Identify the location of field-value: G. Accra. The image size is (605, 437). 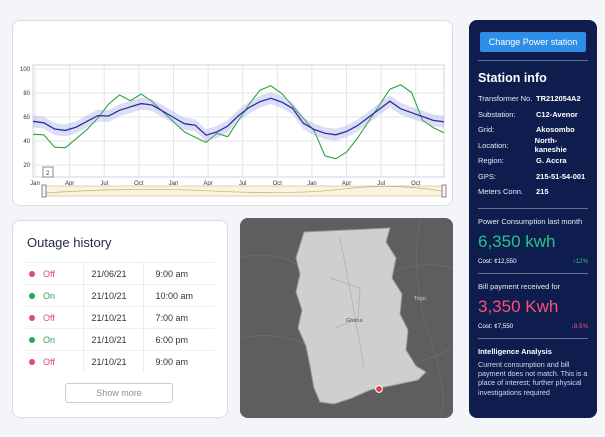
(551, 161).